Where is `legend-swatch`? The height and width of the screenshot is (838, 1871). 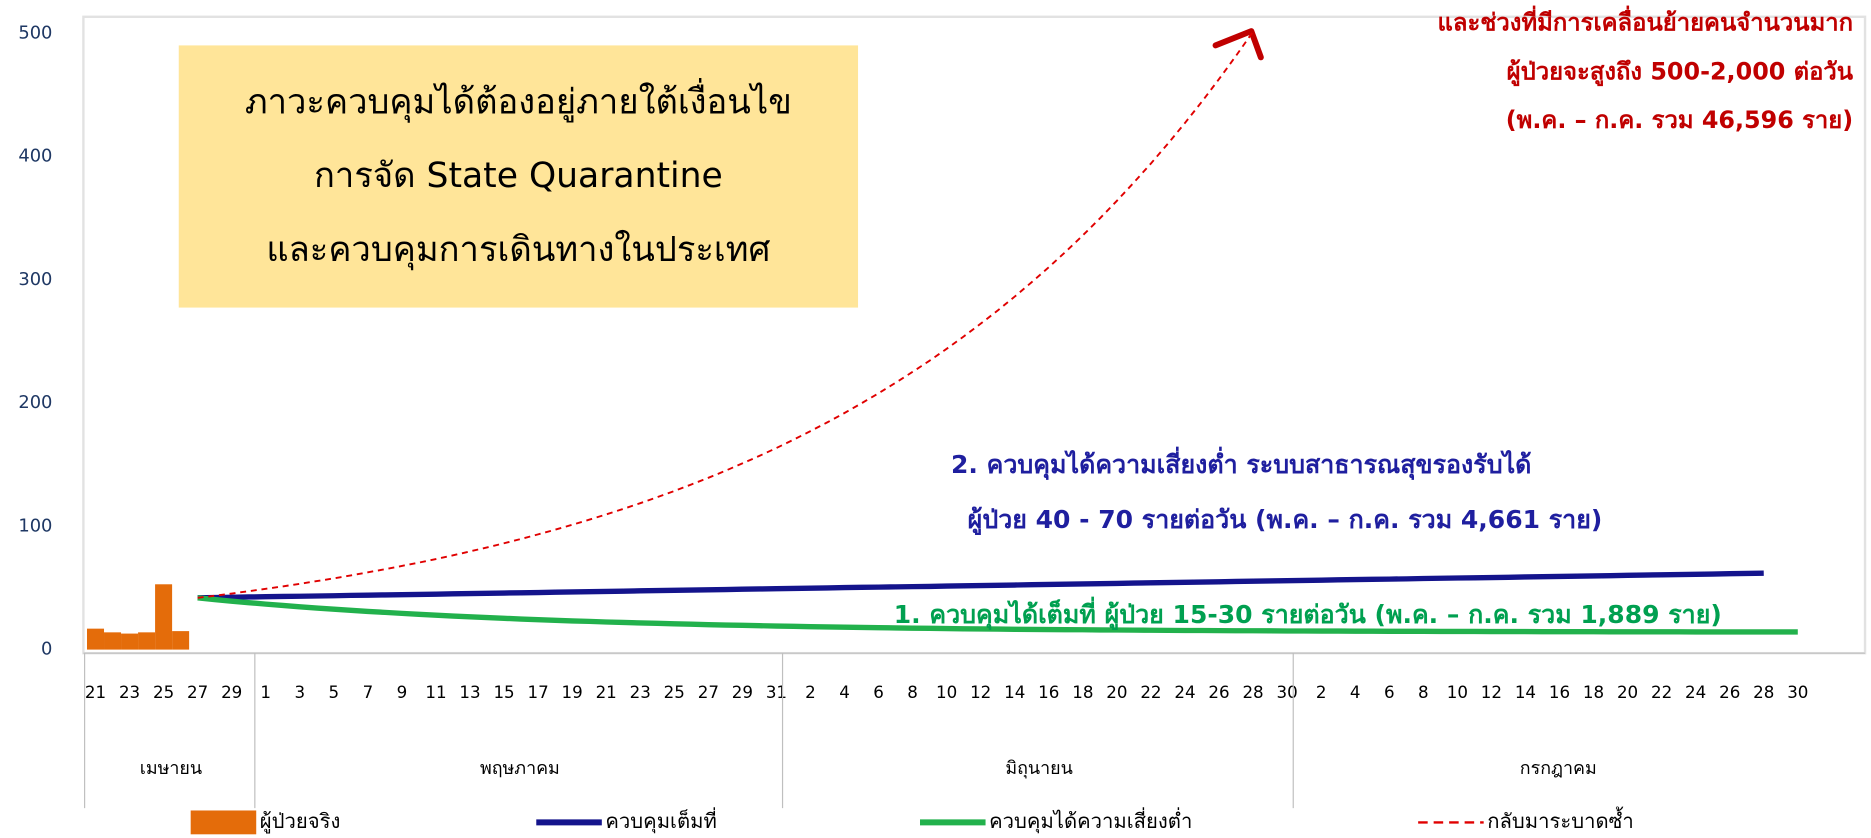
legend-swatch is located at coordinates (223, 822).